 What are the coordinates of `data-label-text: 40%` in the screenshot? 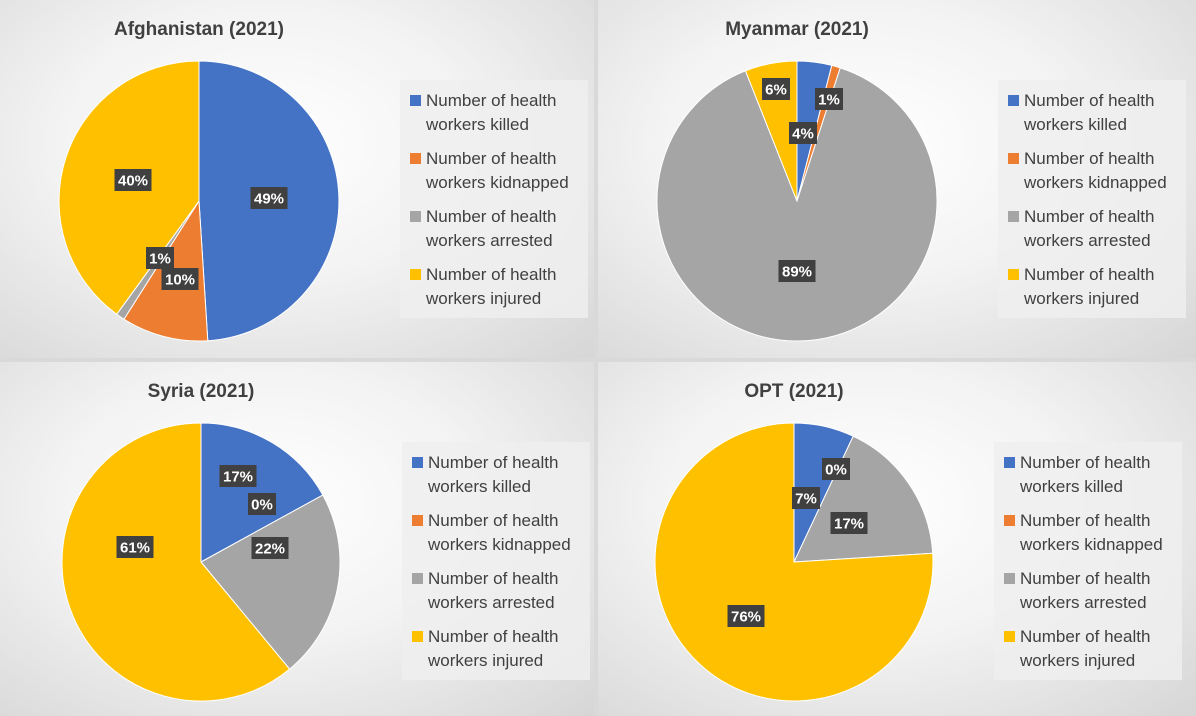 It's located at (133, 181).